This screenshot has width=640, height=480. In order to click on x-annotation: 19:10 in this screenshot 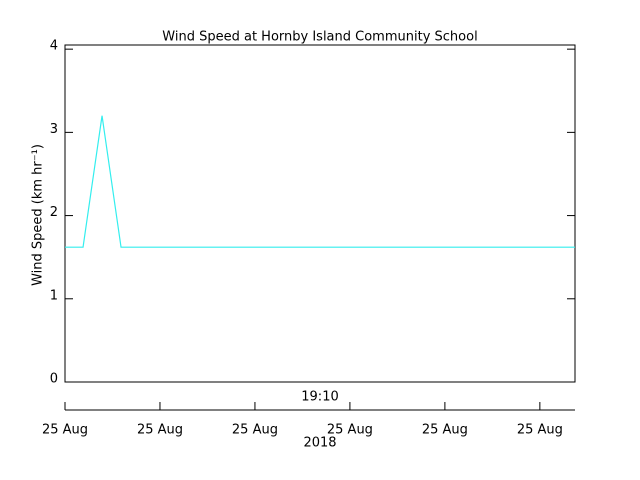, I will do `click(319, 397)`.